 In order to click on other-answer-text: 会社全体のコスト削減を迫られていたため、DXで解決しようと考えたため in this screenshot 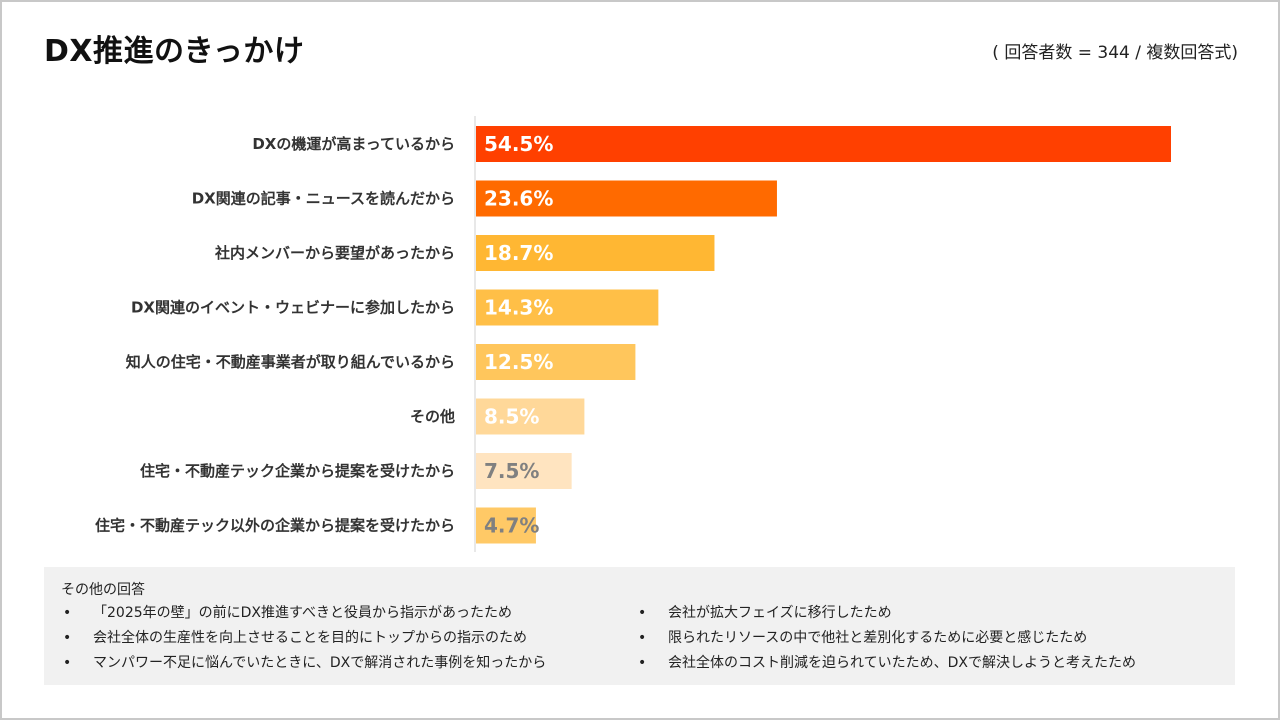, I will do `click(902, 663)`.